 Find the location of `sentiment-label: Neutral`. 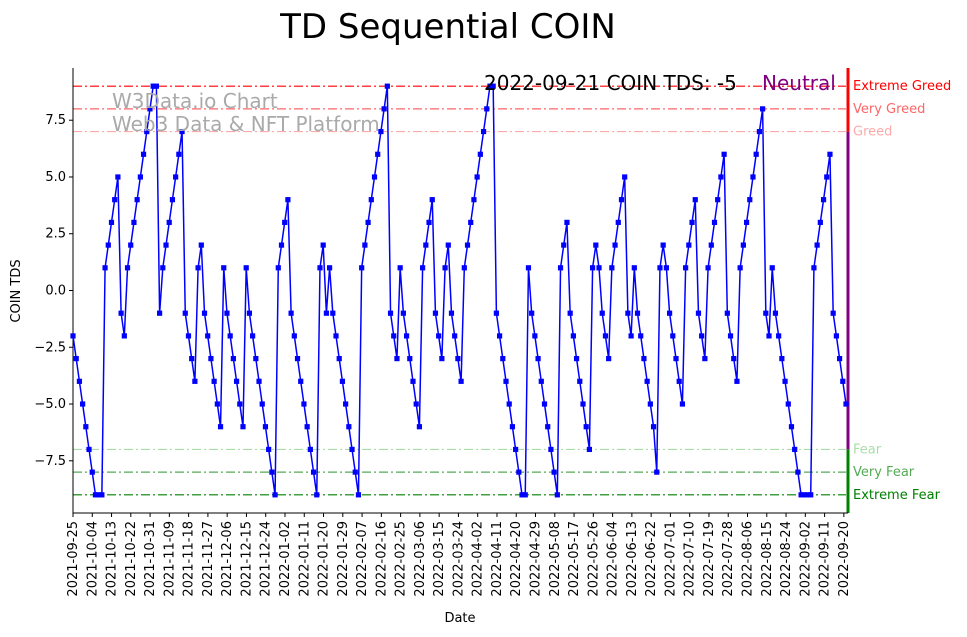

sentiment-label: Neutral is located at coordinates (799, 83).